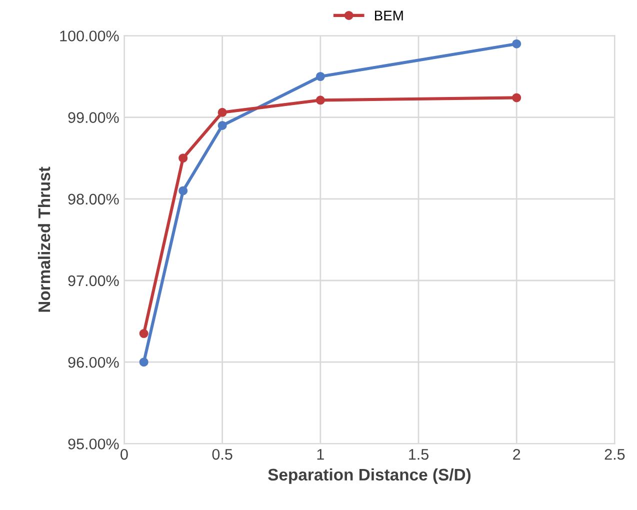  I want to click on legend-label: BEM, so click(388, 15).